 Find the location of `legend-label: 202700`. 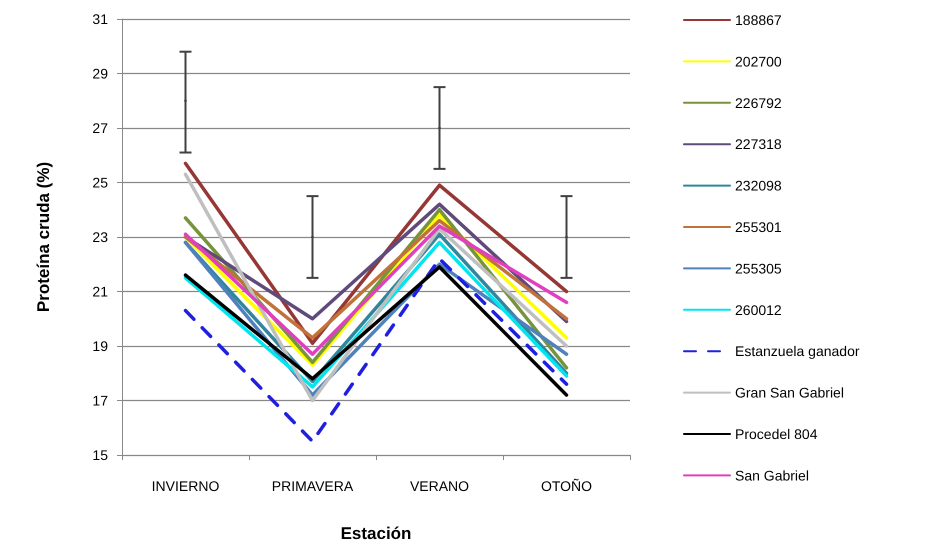

legend-label: 202700 is located at coordinates (758, 61).